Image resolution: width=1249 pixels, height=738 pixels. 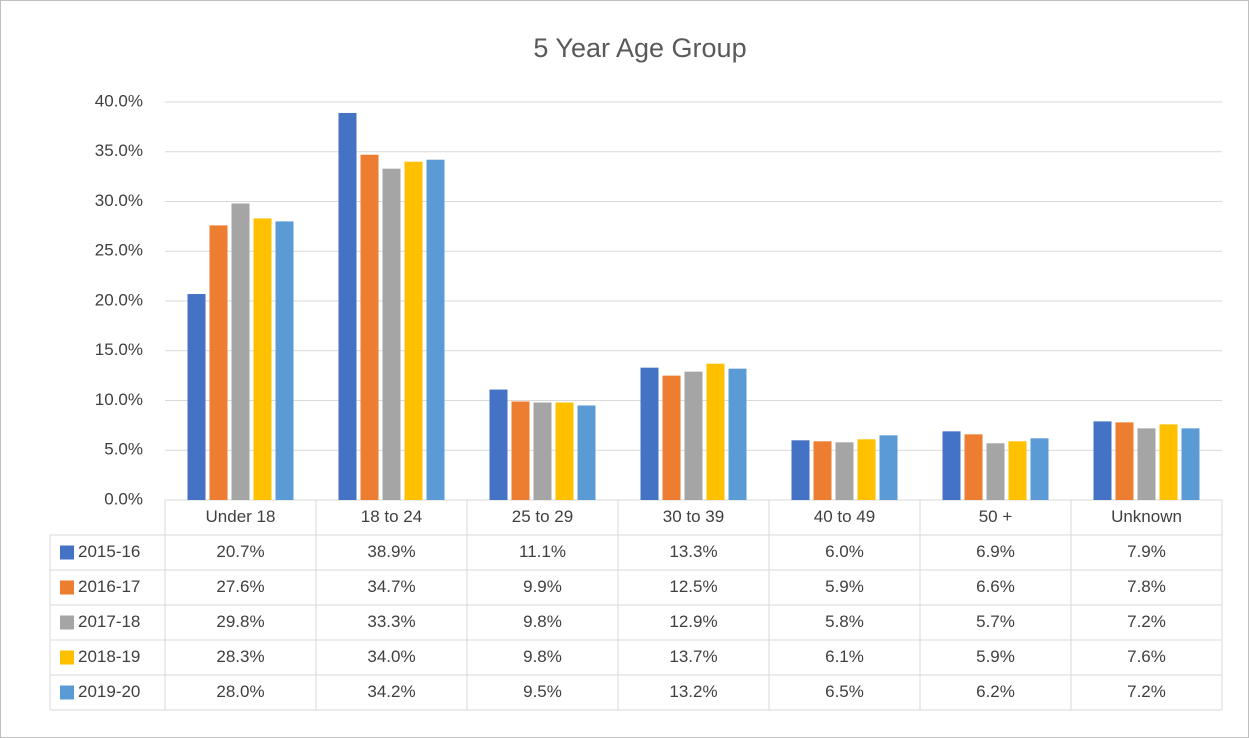 I want to click on table-value: 6.6%, so click(x=995, y=586).